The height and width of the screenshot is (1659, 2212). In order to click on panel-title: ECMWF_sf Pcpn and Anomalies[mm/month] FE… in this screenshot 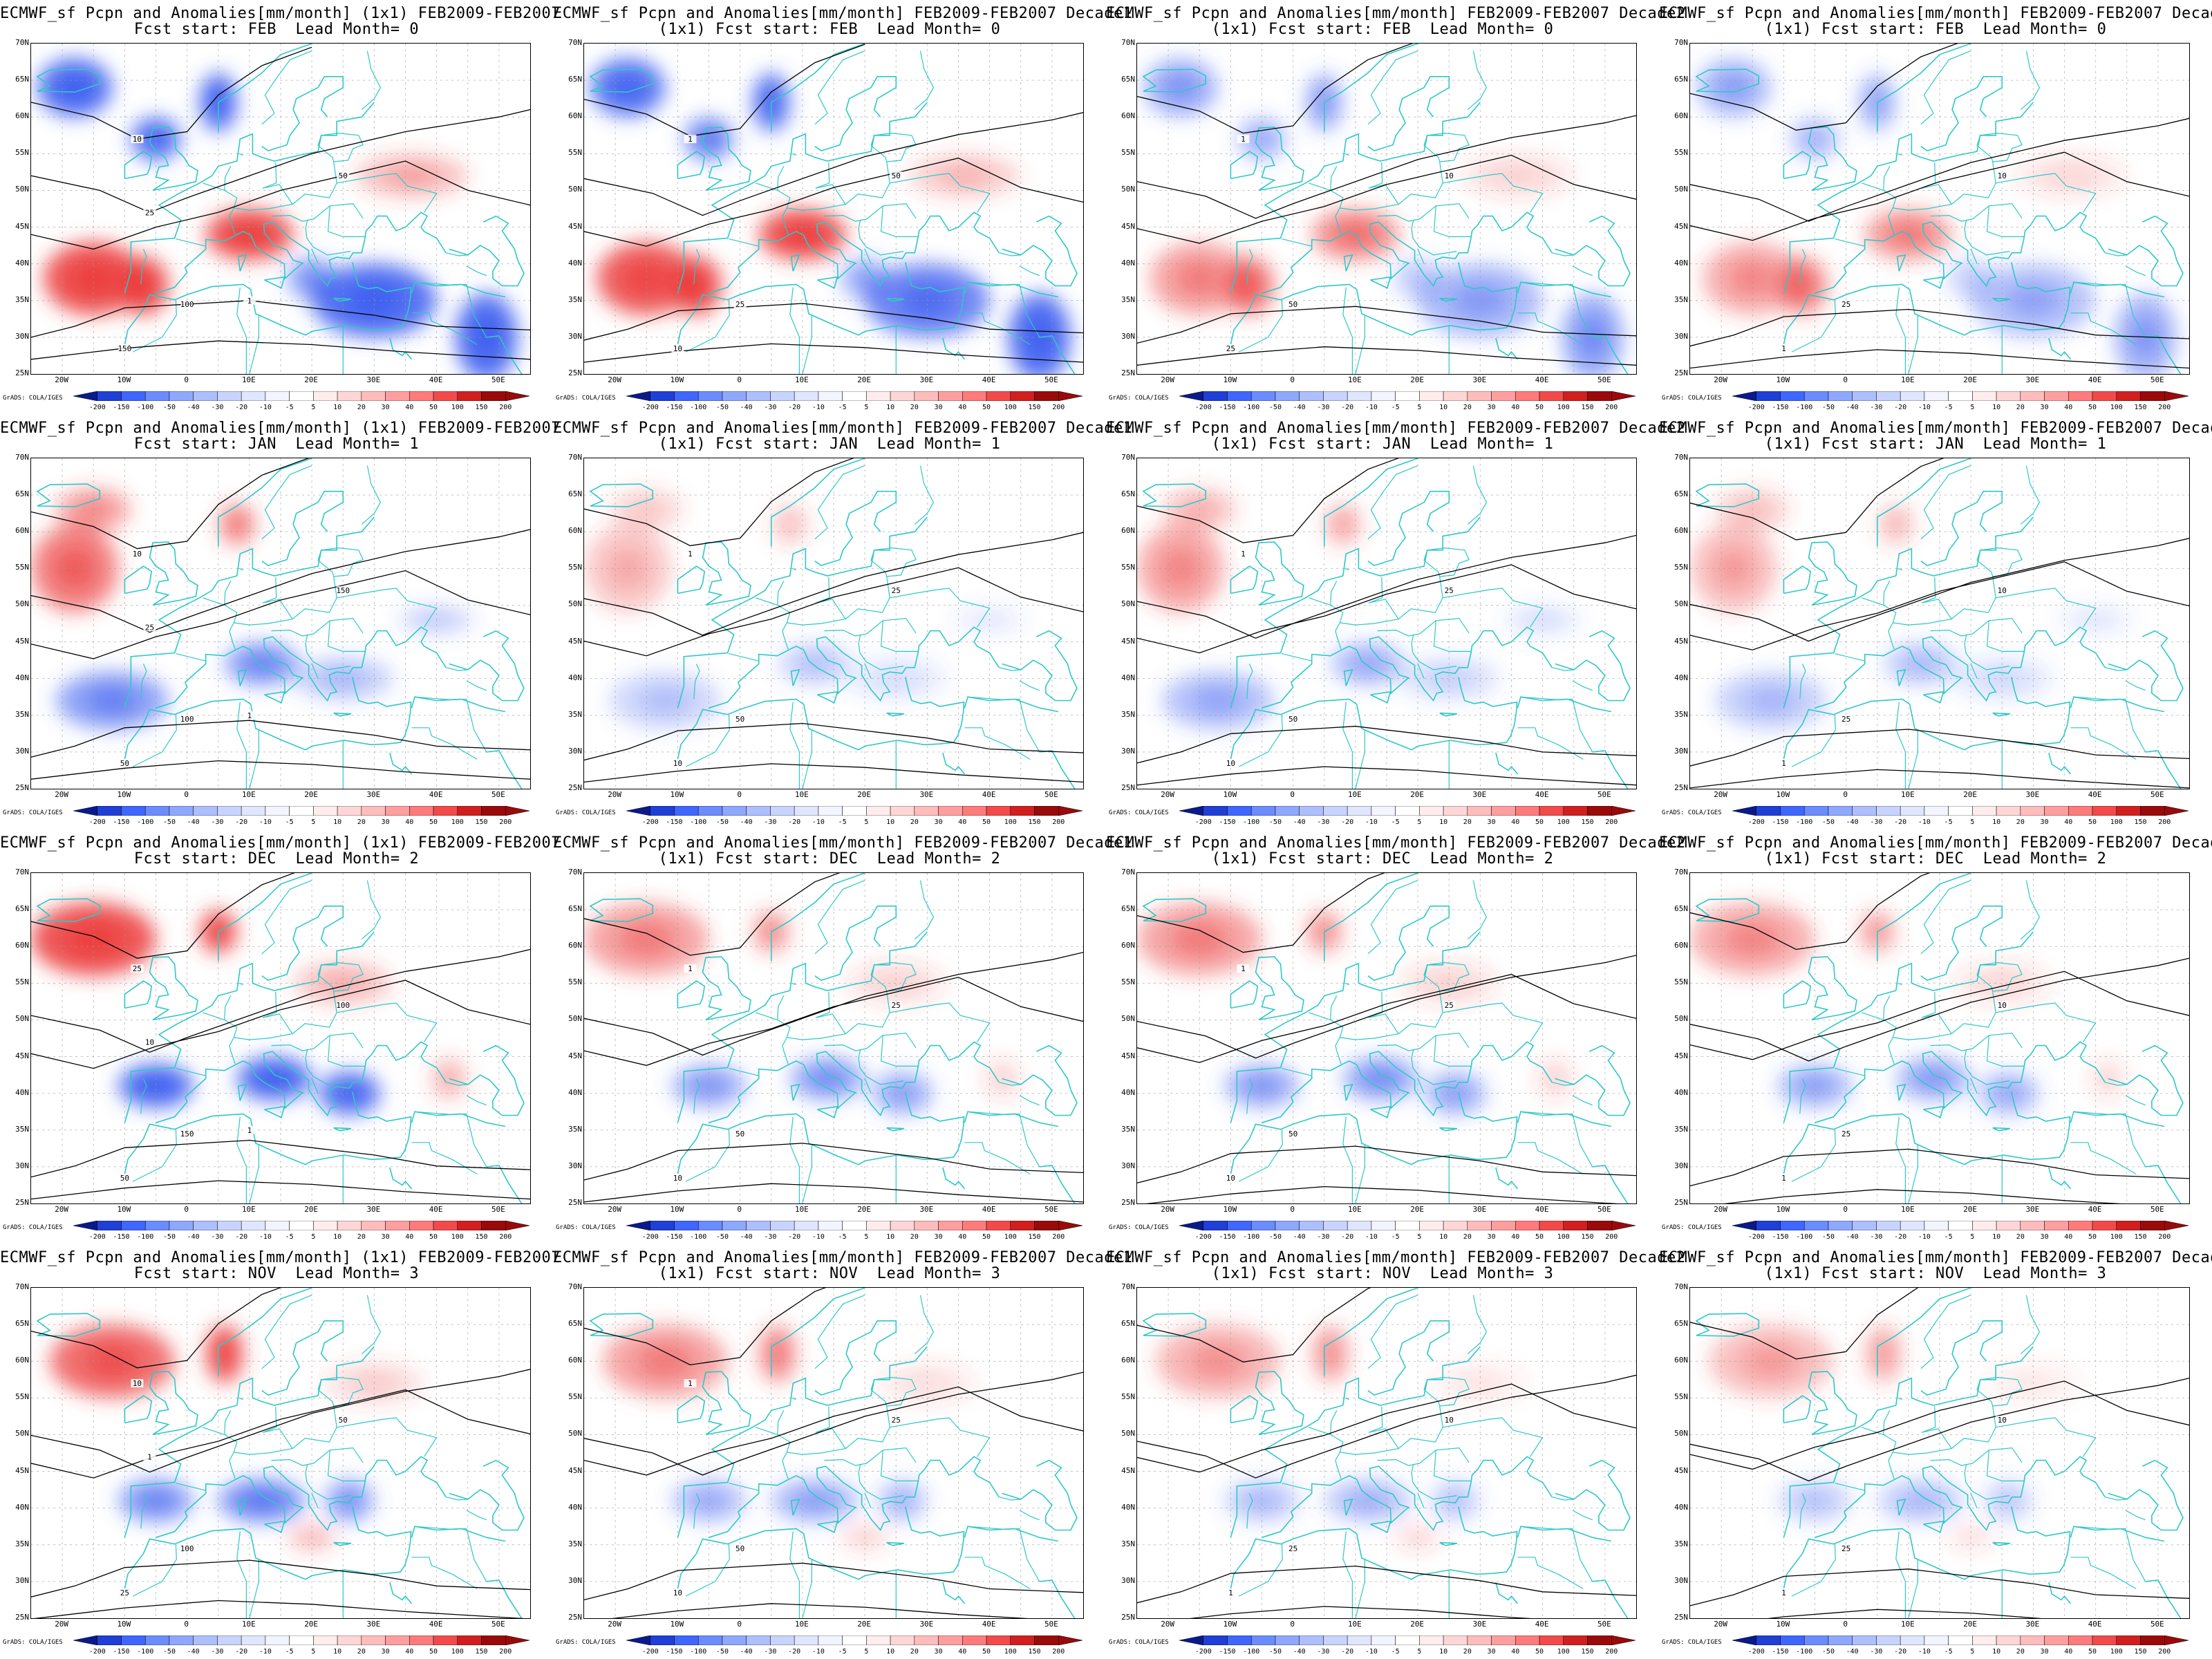, I will do `click(843, 843)`.